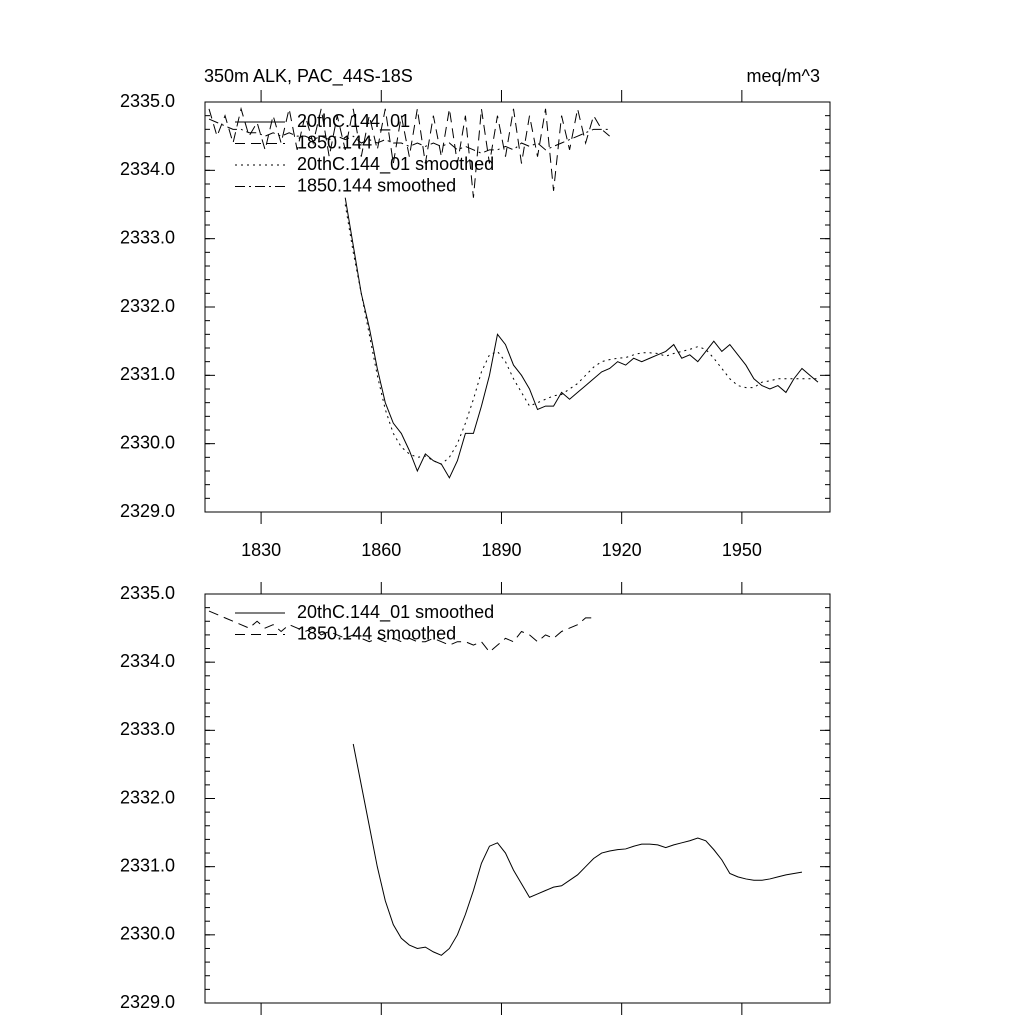 Image resolution: width=1024 pixels, height=1024 pixels. I want to click on x-tick-label: 1890, so click(501, 550).